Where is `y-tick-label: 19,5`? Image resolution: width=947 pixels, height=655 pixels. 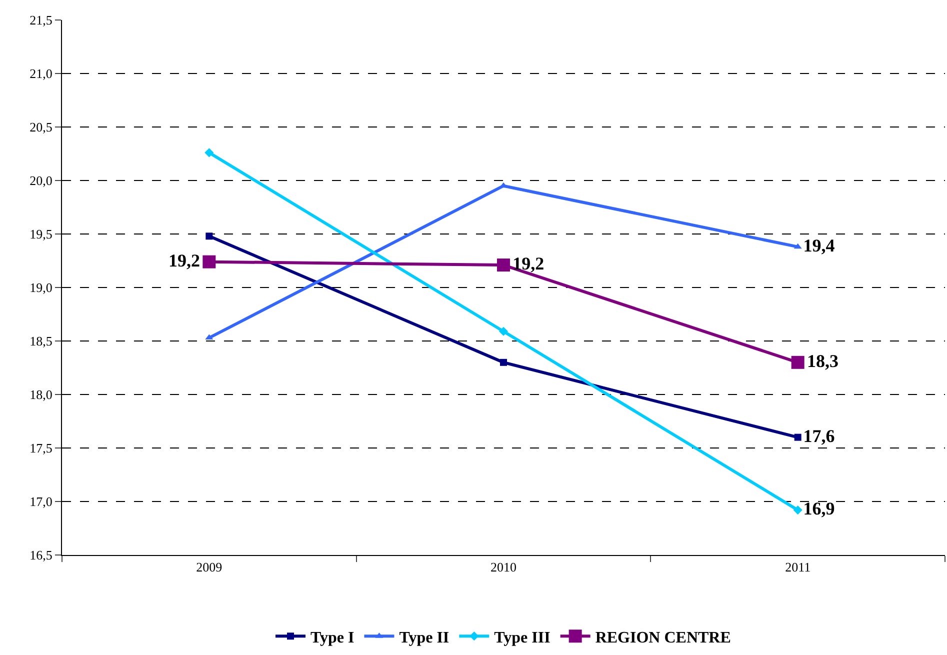
y-tick-label: 19,5 is located at coordinates (41, 234).